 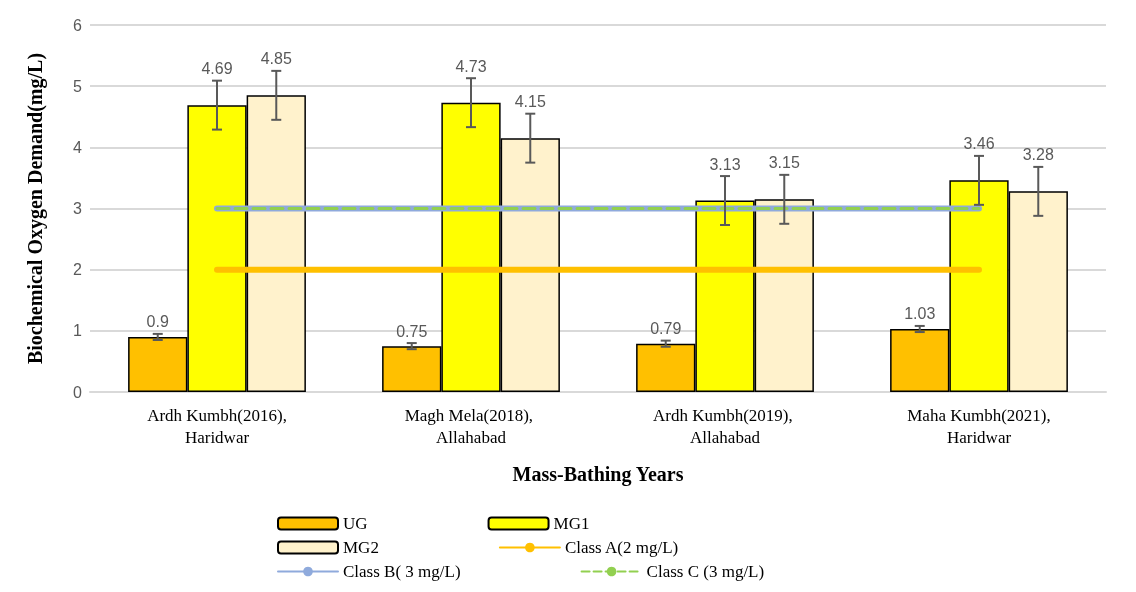 I want to click on legend-label: Class B( 3 mg/L), so click(x=402, y=571).